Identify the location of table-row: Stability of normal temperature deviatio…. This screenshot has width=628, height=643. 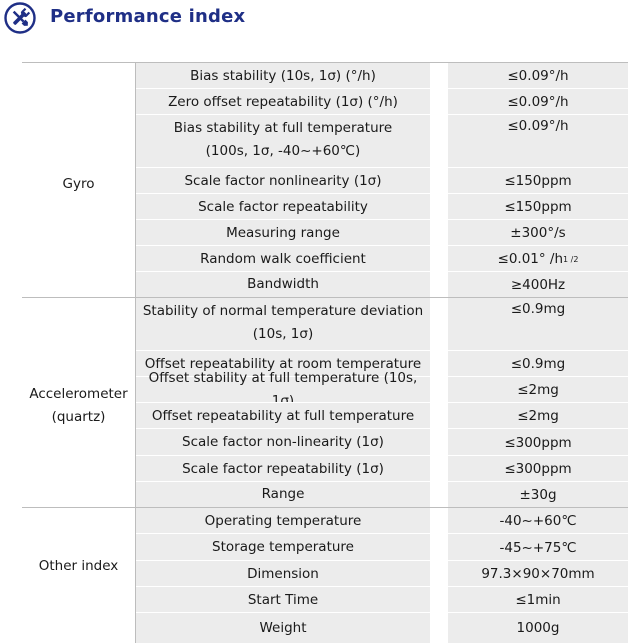
(382, 324).